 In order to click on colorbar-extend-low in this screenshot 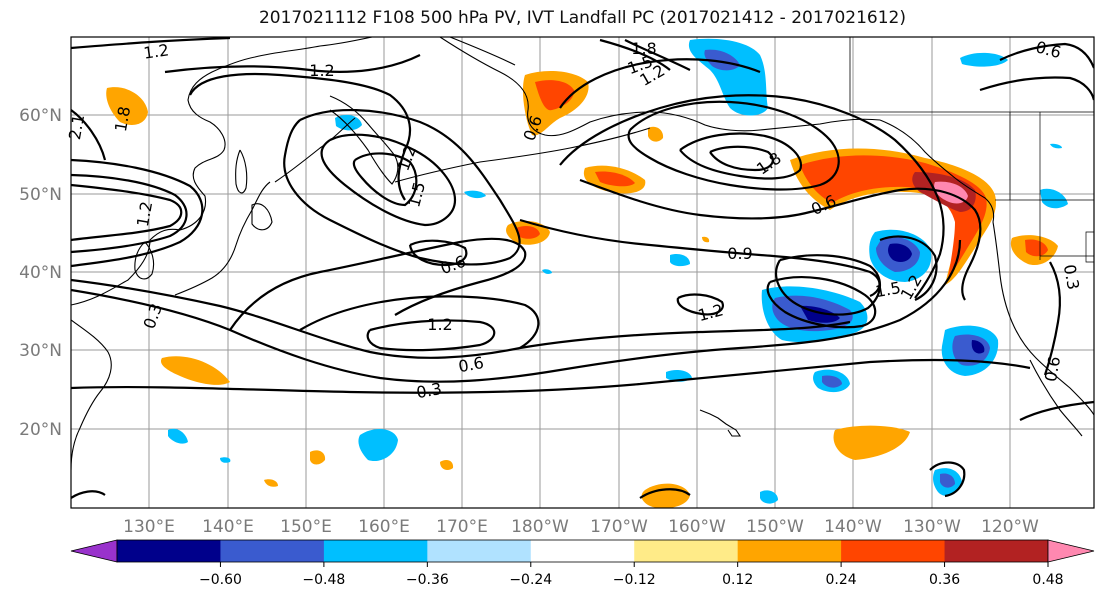, I will do `click(94, 551)`.